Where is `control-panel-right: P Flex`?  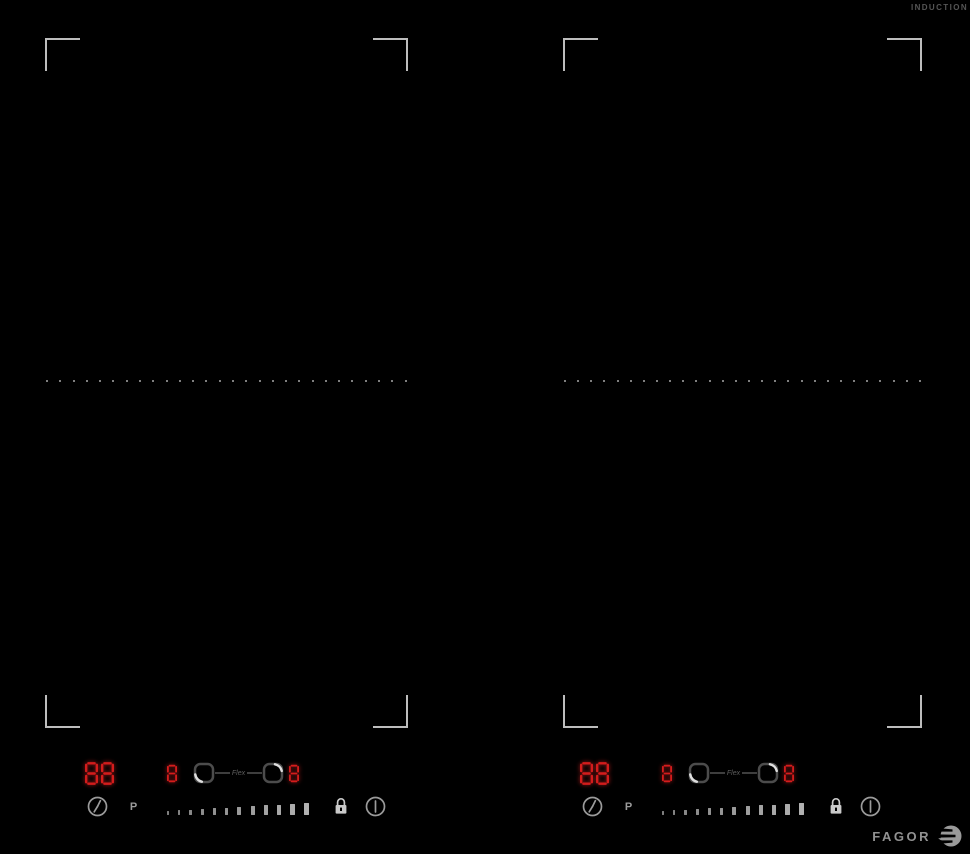 control-panel-right: P Flex is located at coordinates (731, 792).